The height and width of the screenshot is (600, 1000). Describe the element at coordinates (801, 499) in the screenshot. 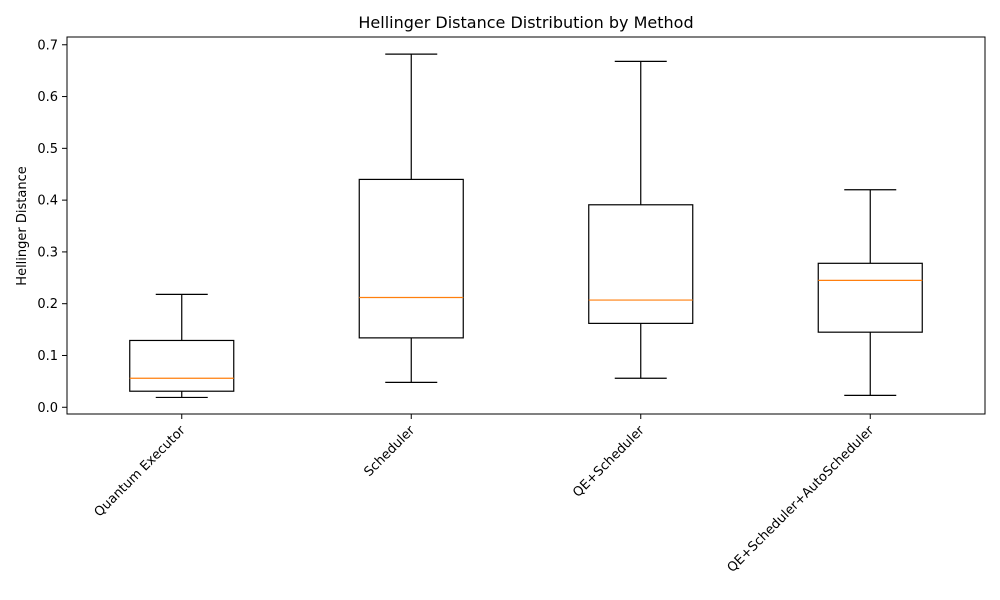

I see `x-tick-label: QE+Scheduler+AutoScheduler` at that location.